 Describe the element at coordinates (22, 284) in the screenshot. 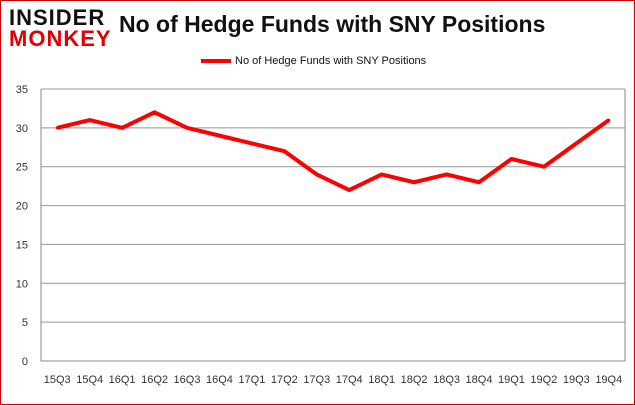

I see `y-tick-label: 10` at that location.